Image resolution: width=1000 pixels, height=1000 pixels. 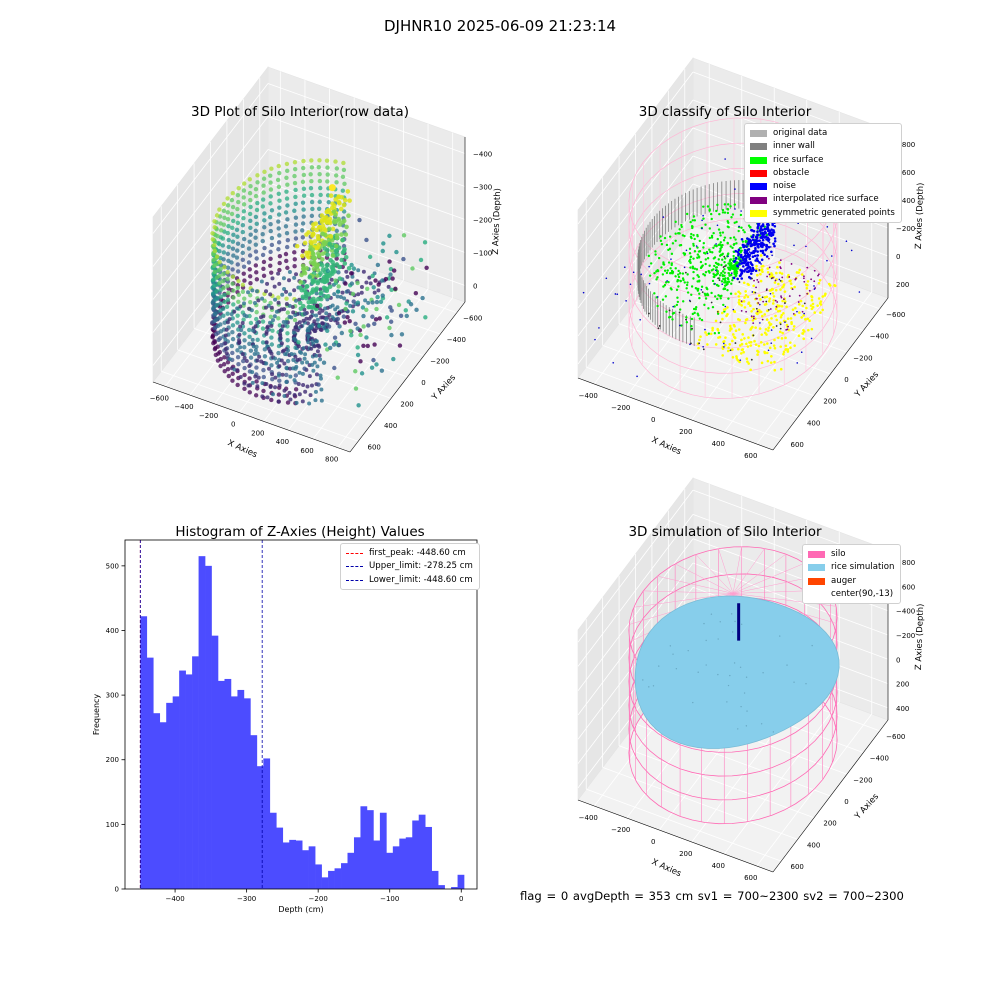 I want to click on histogram-bar, so click(x=202, y=722).